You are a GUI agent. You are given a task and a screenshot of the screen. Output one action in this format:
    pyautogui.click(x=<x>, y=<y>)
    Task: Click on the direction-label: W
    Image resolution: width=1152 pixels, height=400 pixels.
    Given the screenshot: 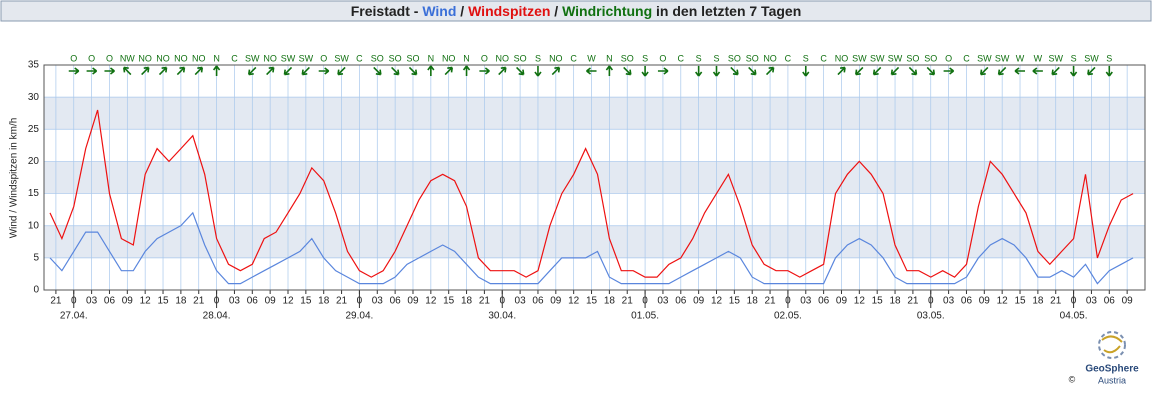 What is the action you would take?
    pyautogui.click(x=1020, y=58)
    